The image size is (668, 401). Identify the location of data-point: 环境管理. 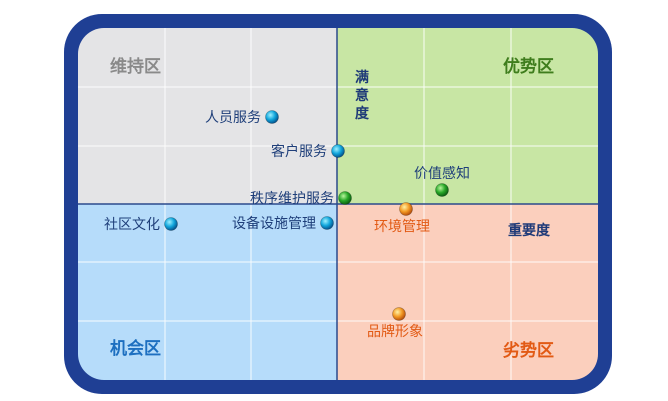
(402, 218).